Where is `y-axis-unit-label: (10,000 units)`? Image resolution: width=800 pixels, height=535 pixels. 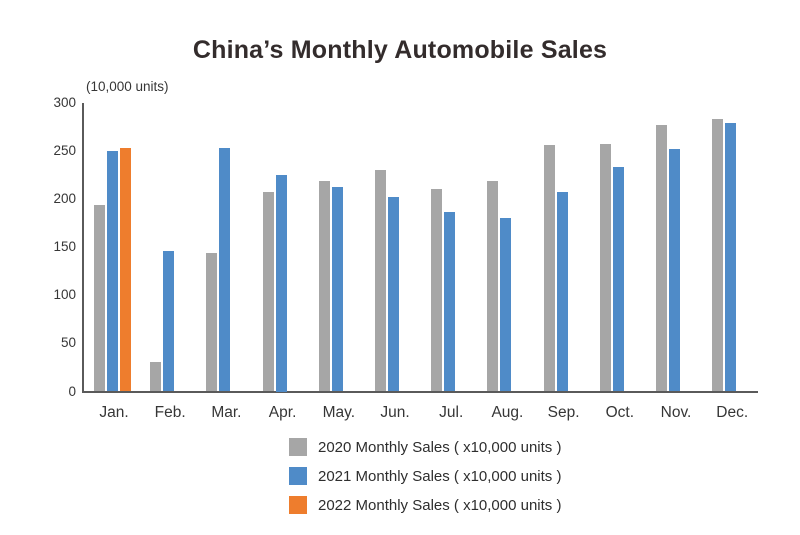 y-axis-unit-label: (10,000 units) is located at coordinates (127, 86).